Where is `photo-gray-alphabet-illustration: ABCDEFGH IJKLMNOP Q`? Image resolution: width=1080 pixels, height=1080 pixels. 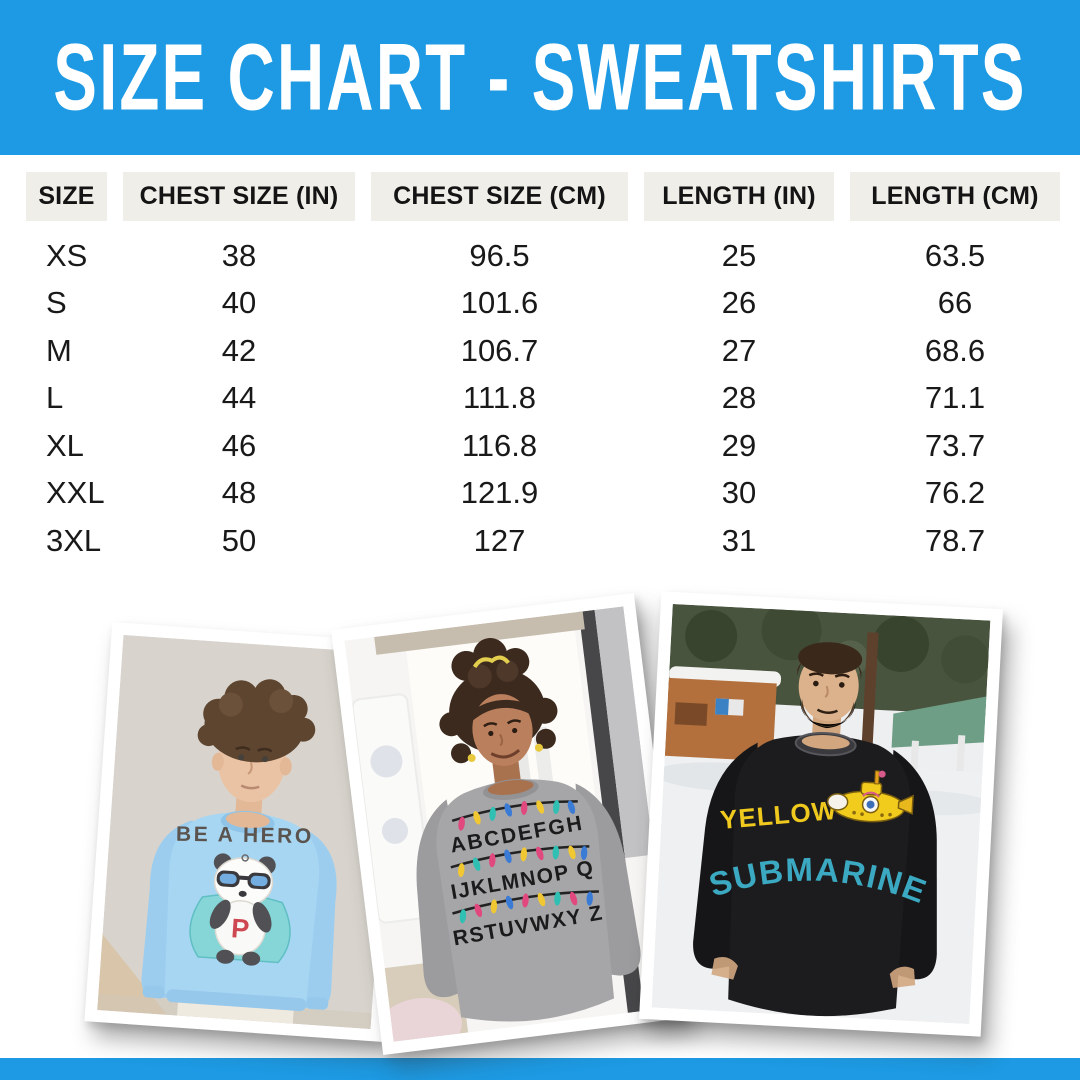 photo-gray-alphabet-illustration: ABCDEFGH IJKLMNOP Q is located at coordinates (508, 824).